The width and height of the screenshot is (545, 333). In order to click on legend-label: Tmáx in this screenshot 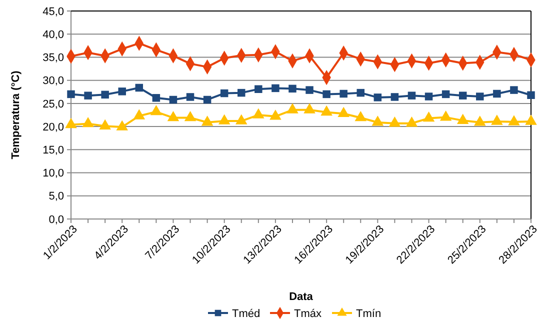, I will do `click(308, 314)`.